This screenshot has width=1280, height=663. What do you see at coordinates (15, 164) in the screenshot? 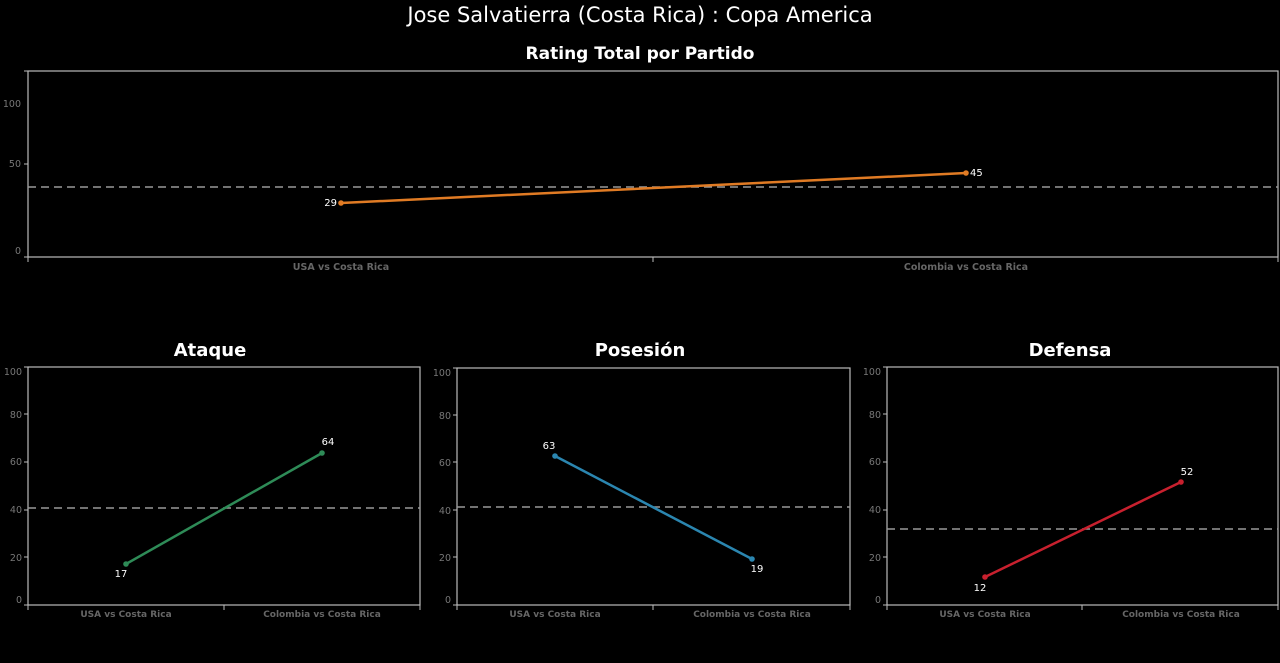
I see `y-tick: 50` at bounding box center [15, 164].